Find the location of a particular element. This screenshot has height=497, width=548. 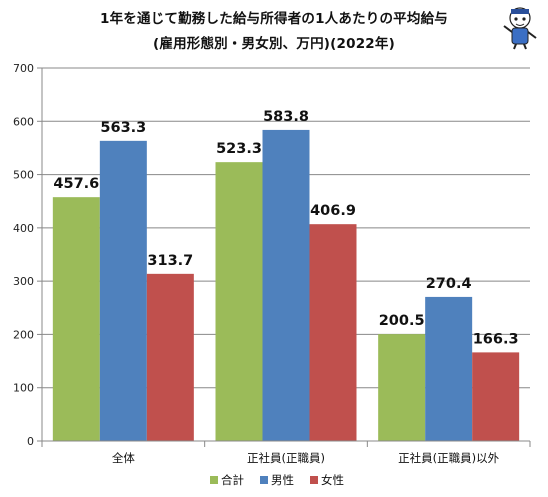

y-tick-label: 100 is located at coordinates (23, 388).